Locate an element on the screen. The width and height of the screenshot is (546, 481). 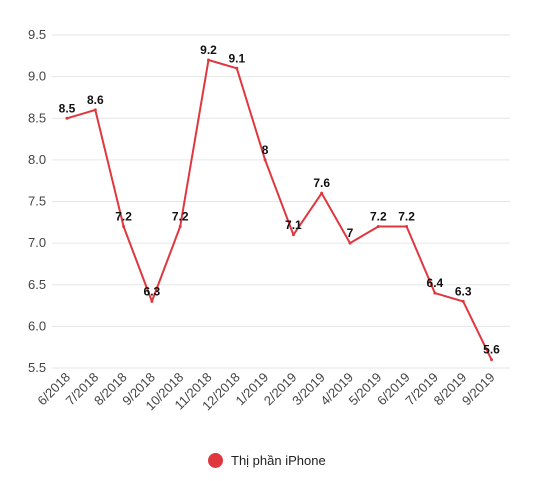
data-label: 7.1 is located at coordinates (293, 225).